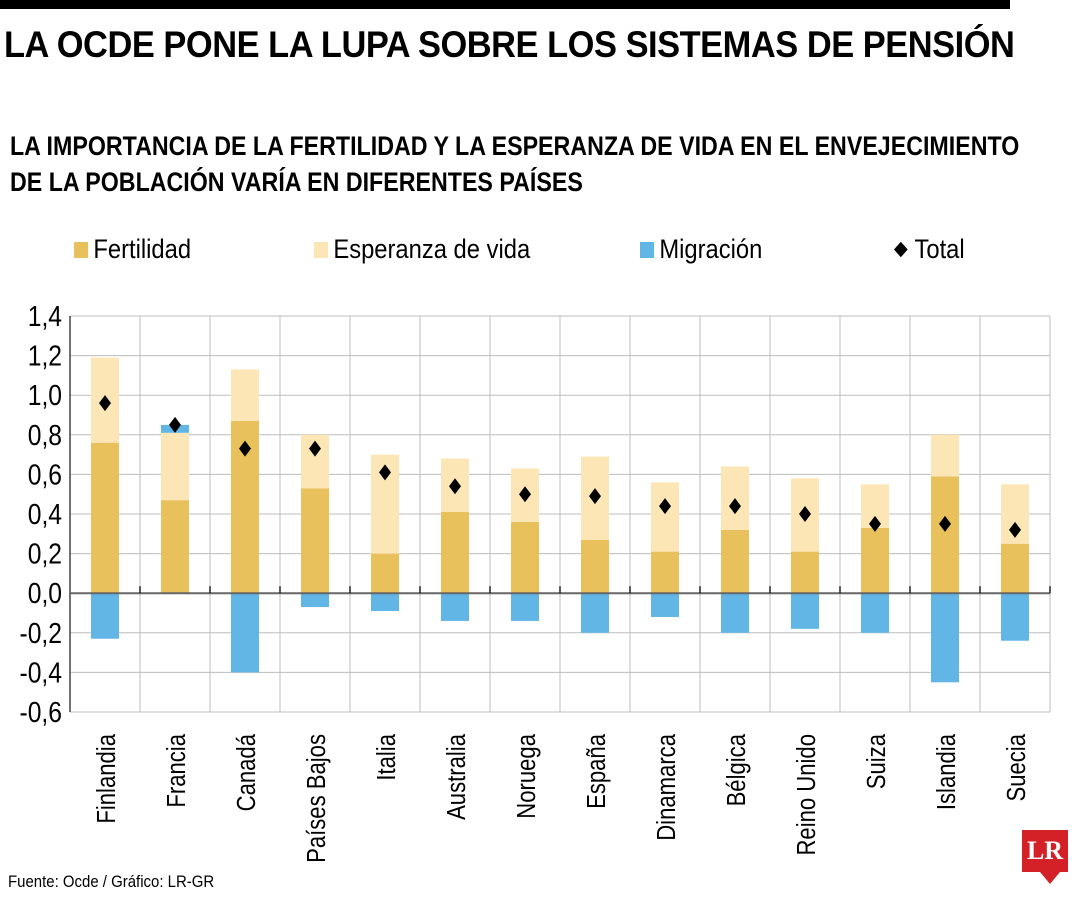 This screenshot has height=900, width=1080. What do you see at coordinates (1045, 857) in the screenshot?
I see `lr-logo: LR` at bounding box center [1045, 857].